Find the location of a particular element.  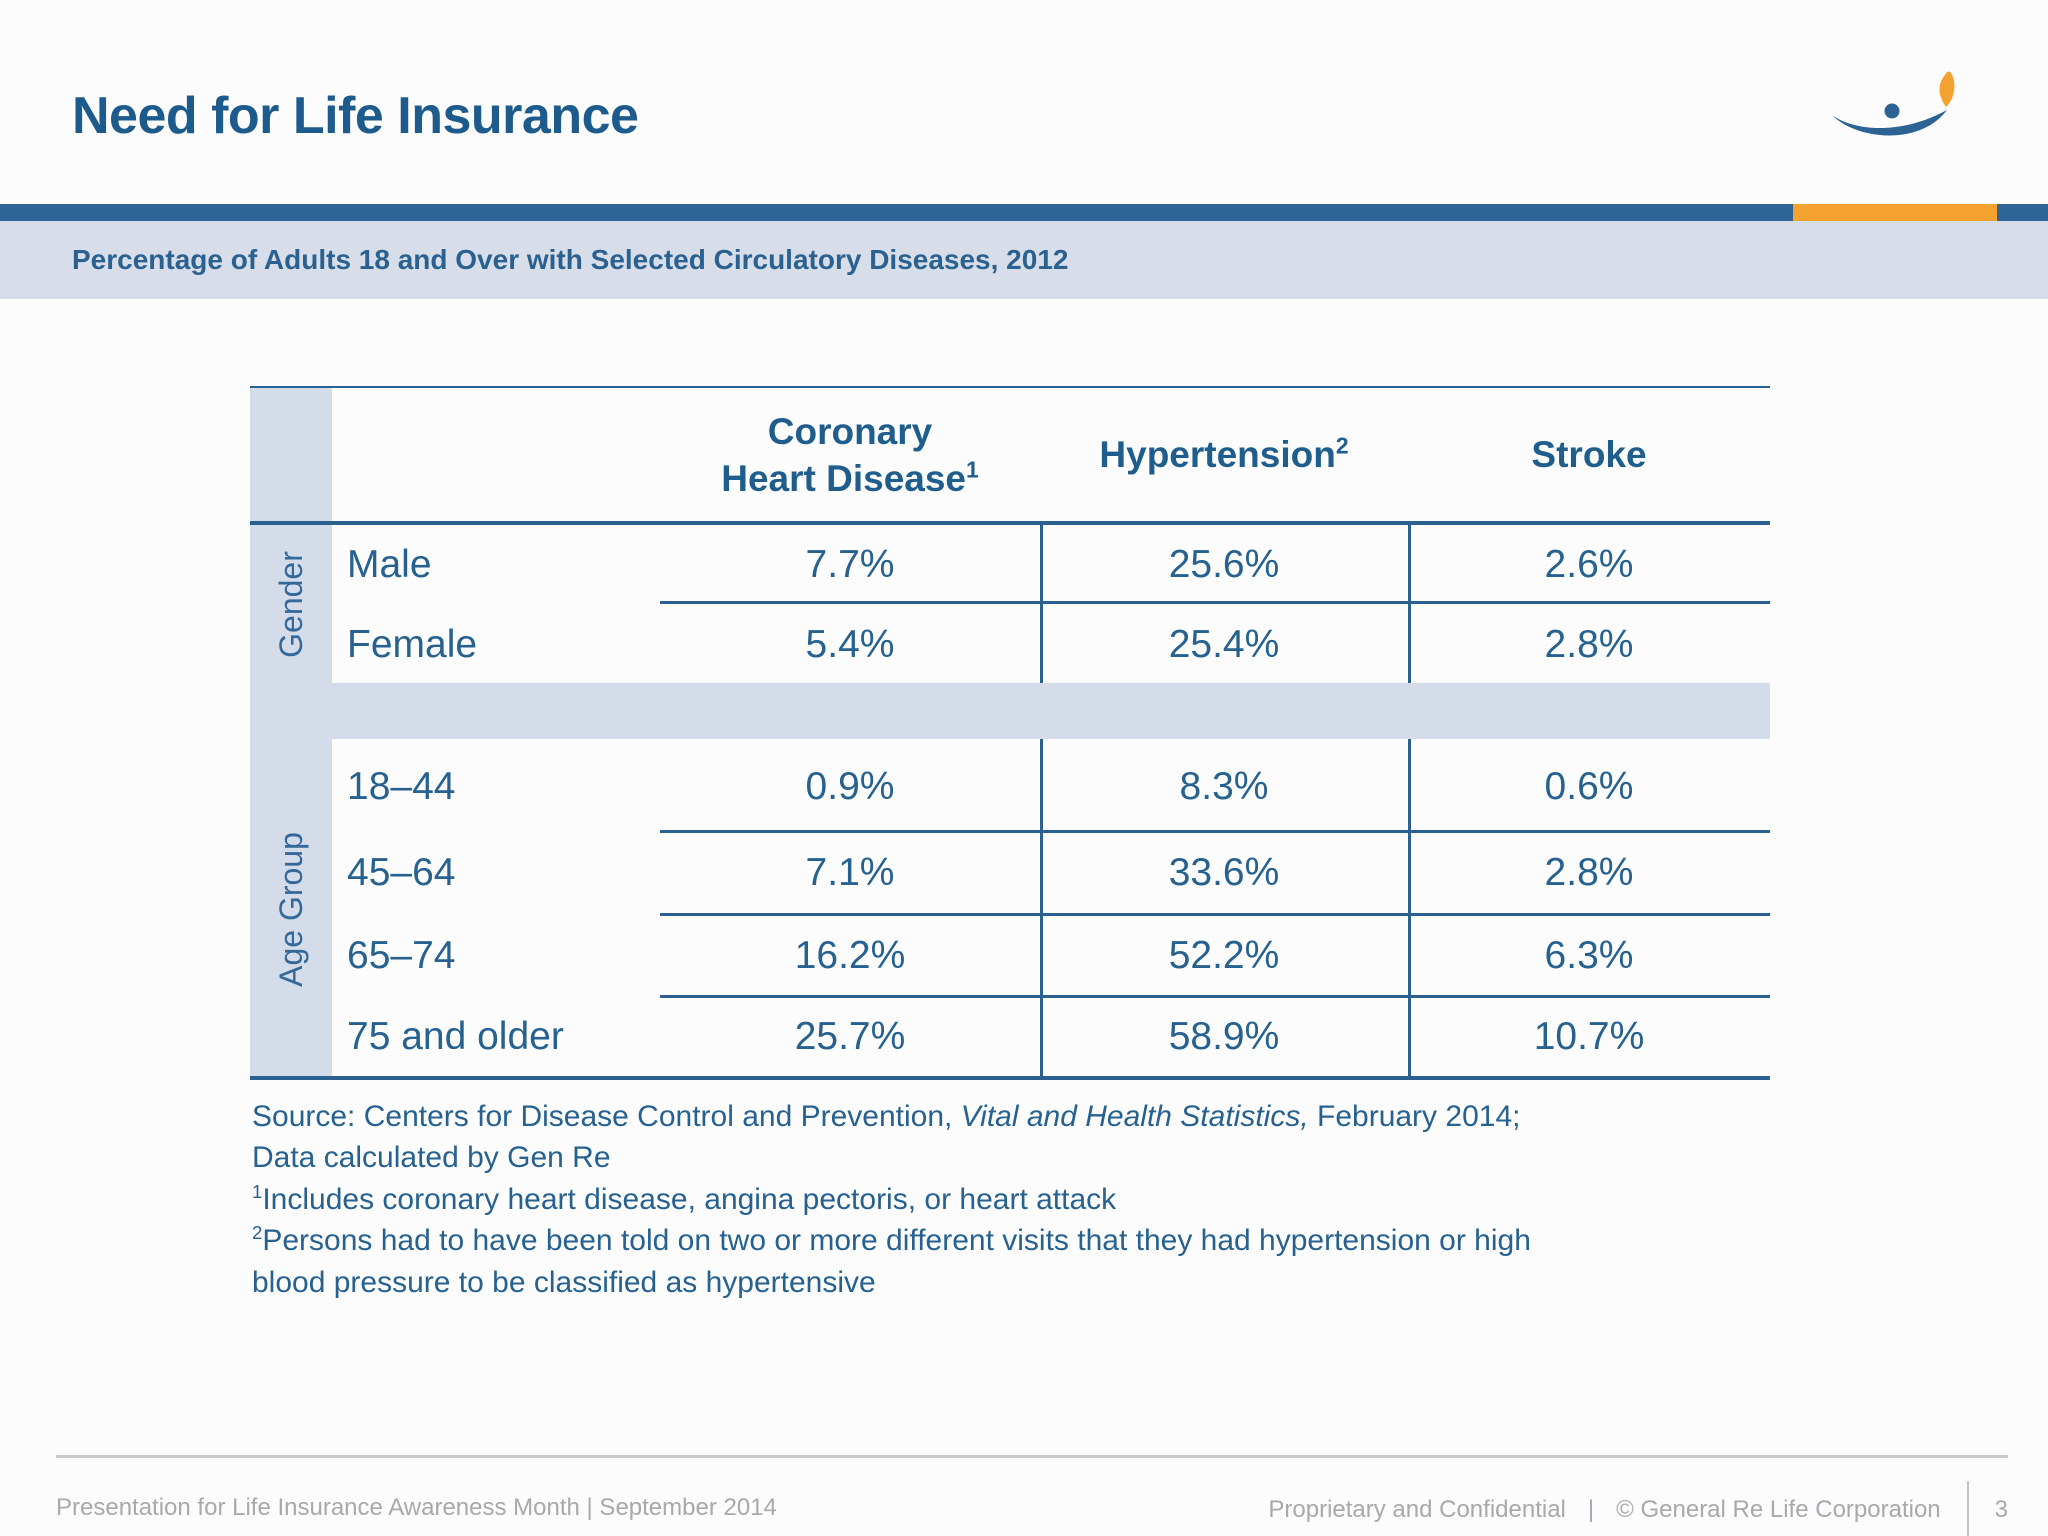

cell-female-stroke: 2.8% is located at coordinates (1589, 644).